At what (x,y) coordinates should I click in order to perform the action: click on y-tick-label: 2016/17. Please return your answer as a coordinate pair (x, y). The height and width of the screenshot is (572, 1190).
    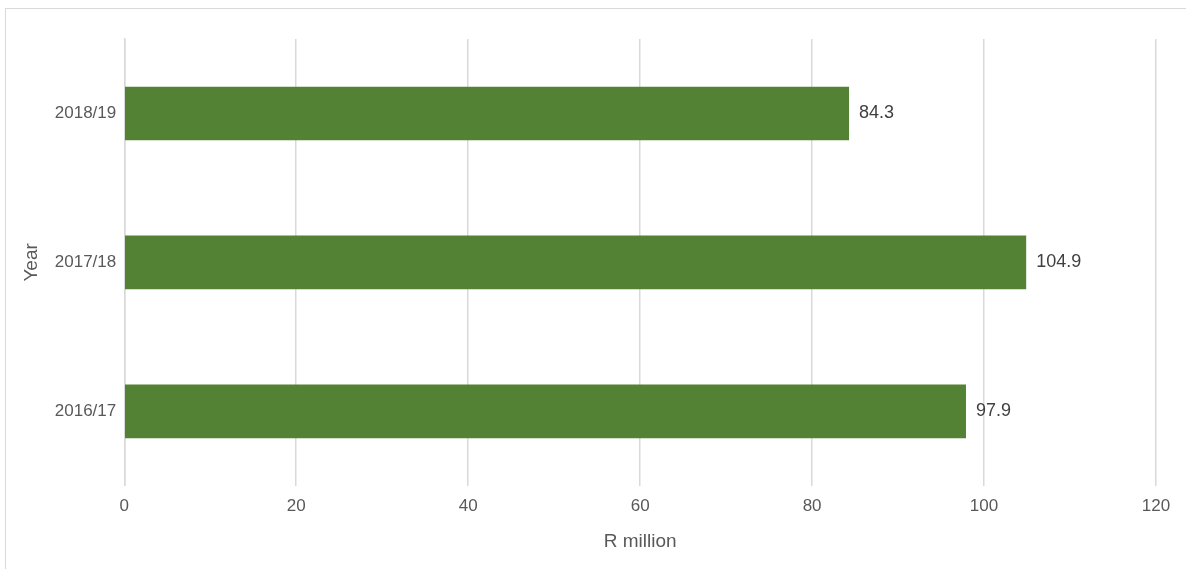
    Looking at the image, I should click on (85, 411).